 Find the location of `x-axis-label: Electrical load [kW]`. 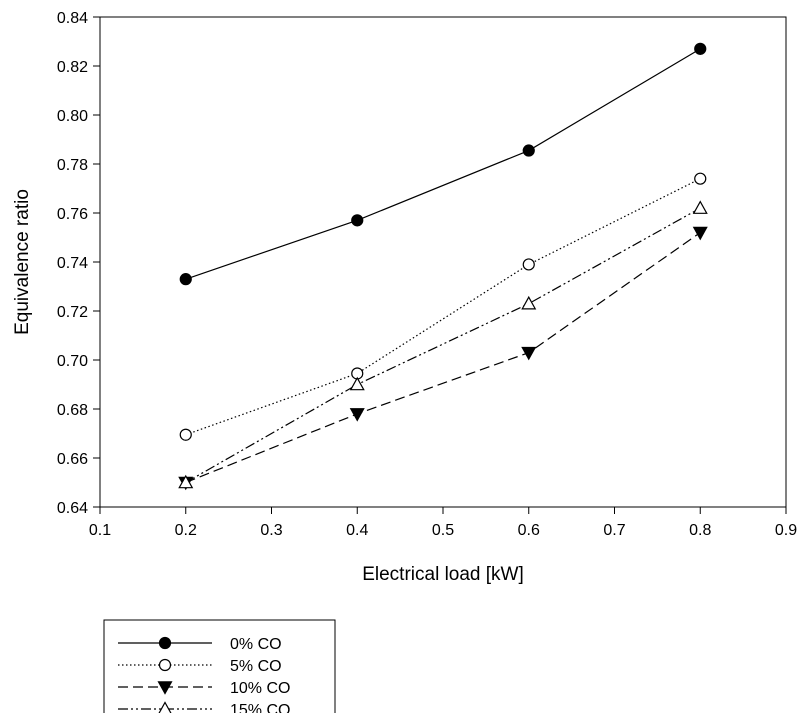

x-axis-label: Electrical load [kW] is located at coordinates (443, 574).